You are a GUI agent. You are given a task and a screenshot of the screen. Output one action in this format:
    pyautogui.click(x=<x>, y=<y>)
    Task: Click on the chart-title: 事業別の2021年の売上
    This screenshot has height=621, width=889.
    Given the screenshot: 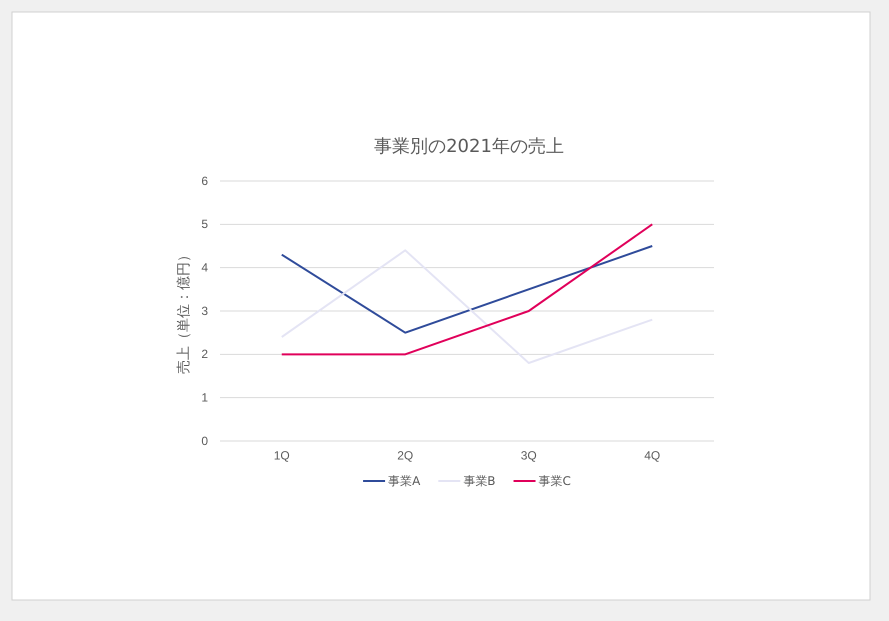 What is the action you would take?
    pyautogui.click(x=469, y=146)
    